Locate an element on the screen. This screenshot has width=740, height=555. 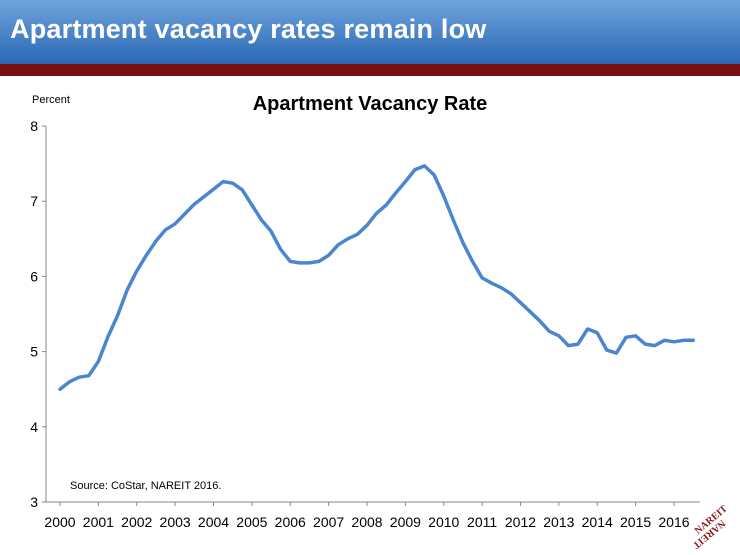
x-tick-label: 2016 is located at coordinates (673, 522).